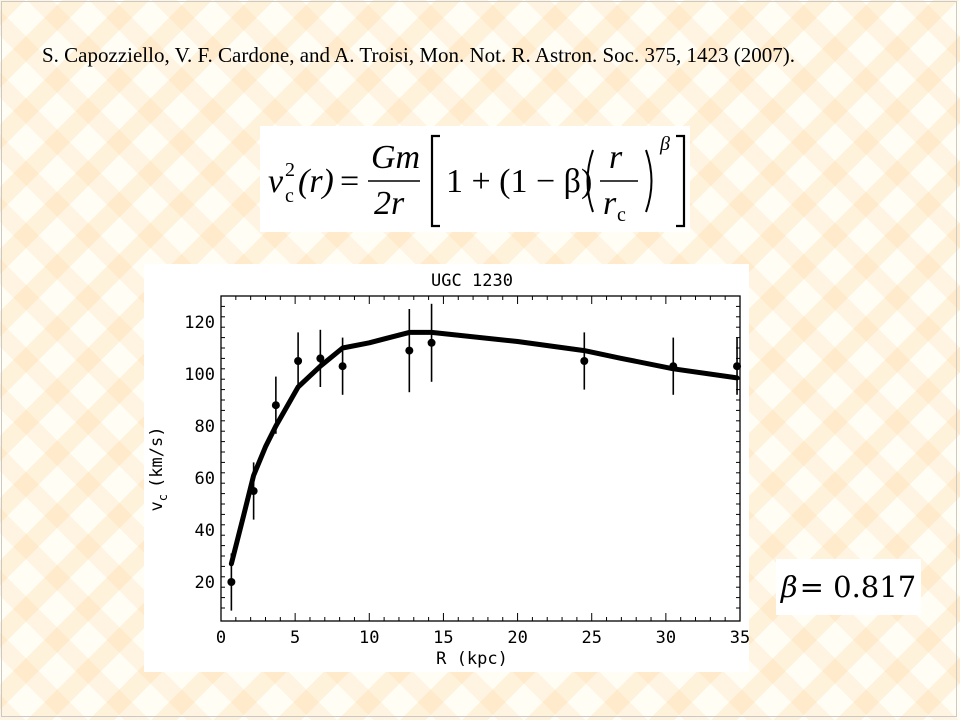  Describe the element at coordinates (295, 638) in the screenshot. I see `x-tick-label: 5` at that location.